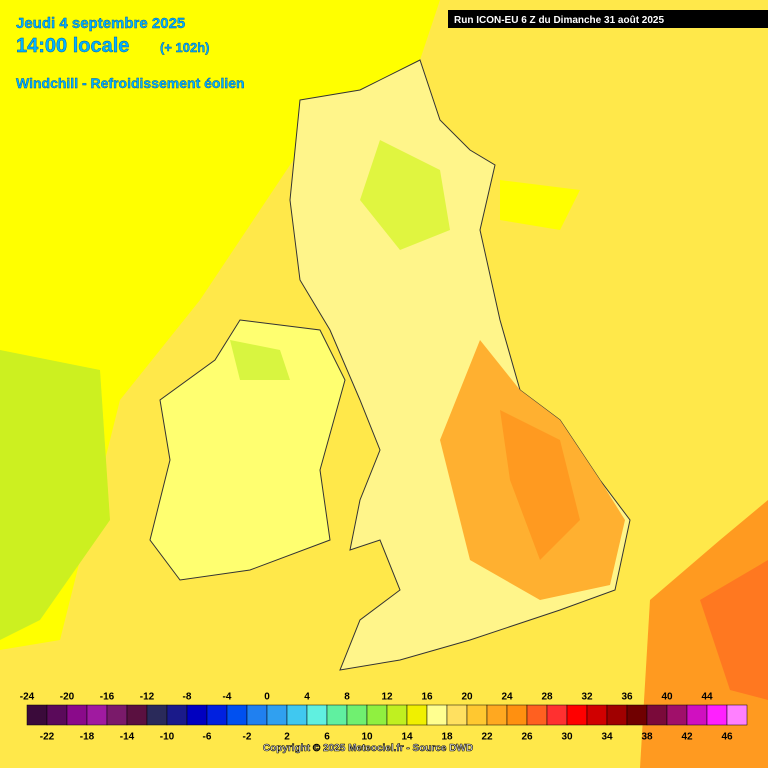 This screenshot has height=768, width=768. I want to click on legend-label: 14, so click(407, 737).